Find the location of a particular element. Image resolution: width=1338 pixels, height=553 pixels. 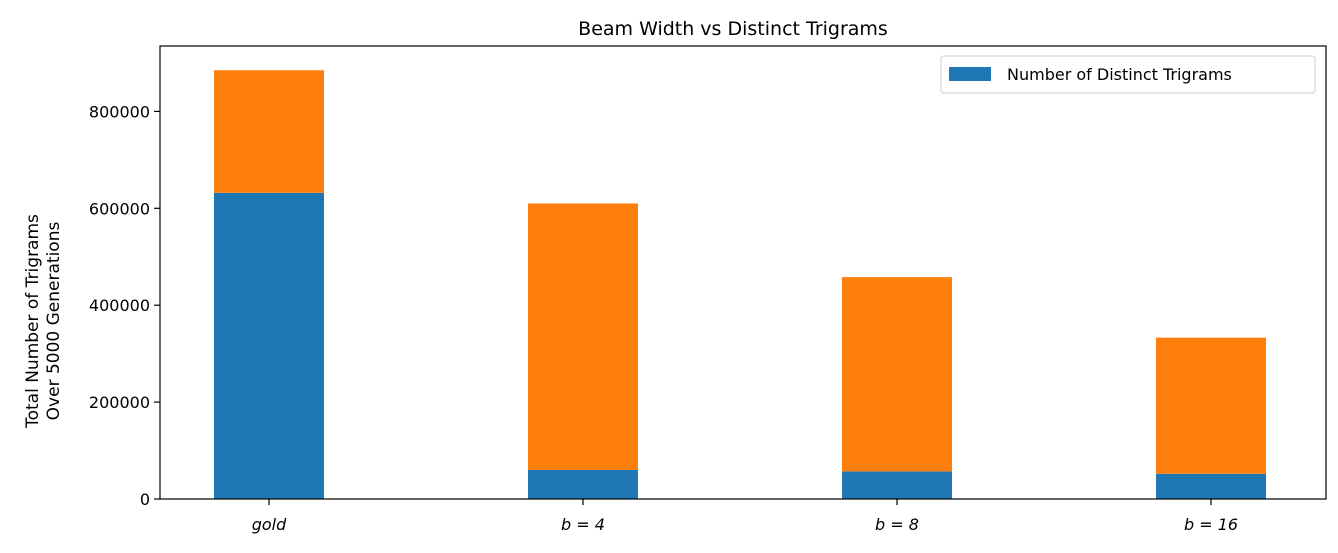

y-axis-label-line-2: Over 5000 Generations is located at coordinates (54, 321).